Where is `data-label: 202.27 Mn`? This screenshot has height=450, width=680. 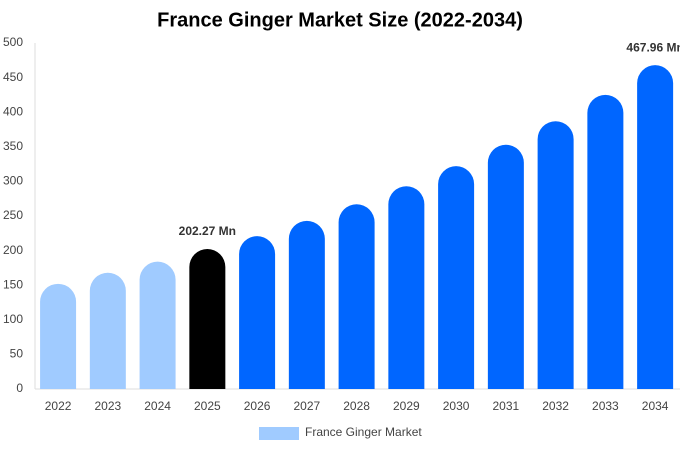
data-label: 202.27 Mn is located at coordinates (207, 231).